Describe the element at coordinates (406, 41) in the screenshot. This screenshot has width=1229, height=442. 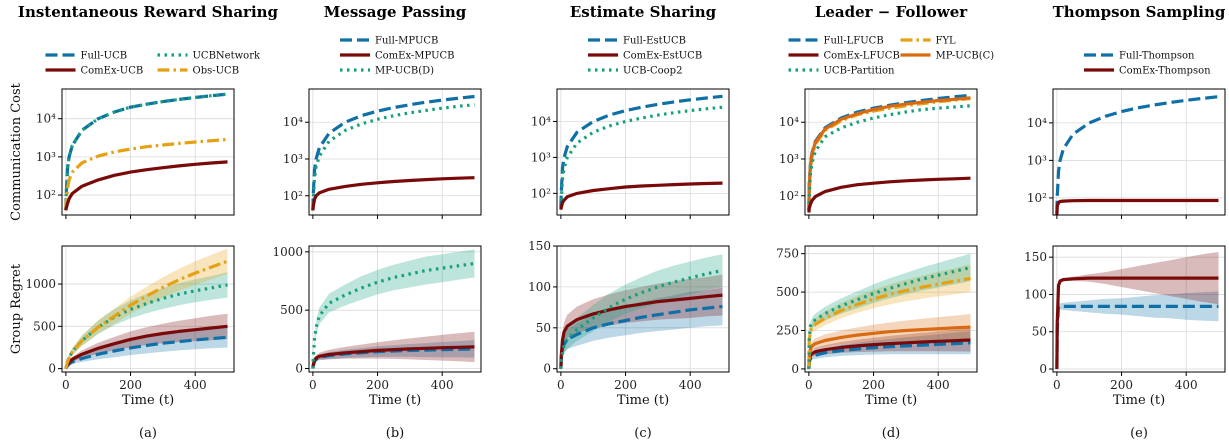
I see `legend-label: Full-MPUCB` at that location.